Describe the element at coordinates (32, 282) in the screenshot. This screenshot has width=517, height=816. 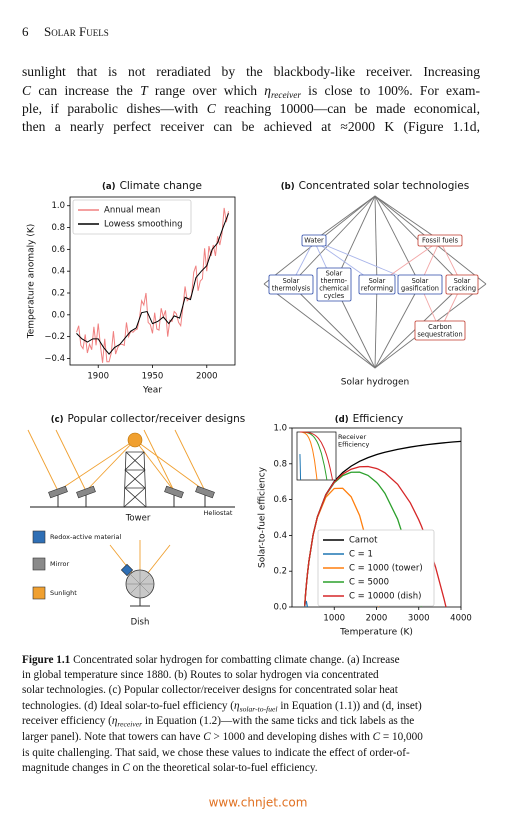
I see `y-axis-label: Temperature anomaly (K)` at that location.